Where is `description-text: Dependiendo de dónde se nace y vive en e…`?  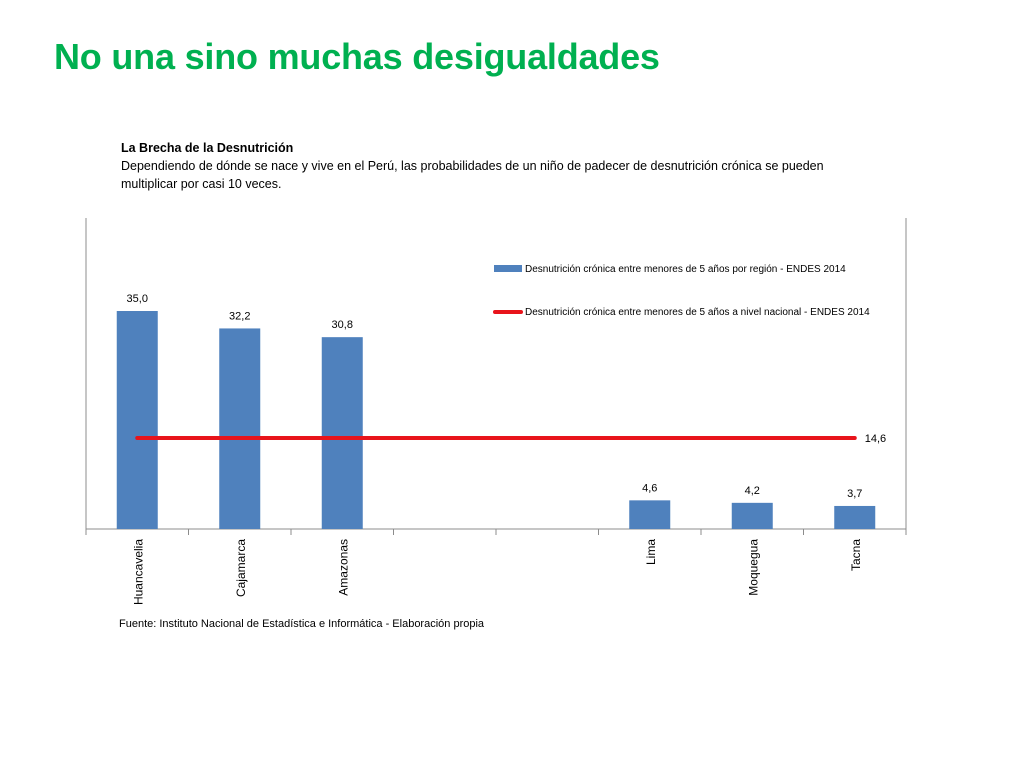
description-text: Dependiendo de dónde se nace y vive en e… is located at coordinates (472, 175).